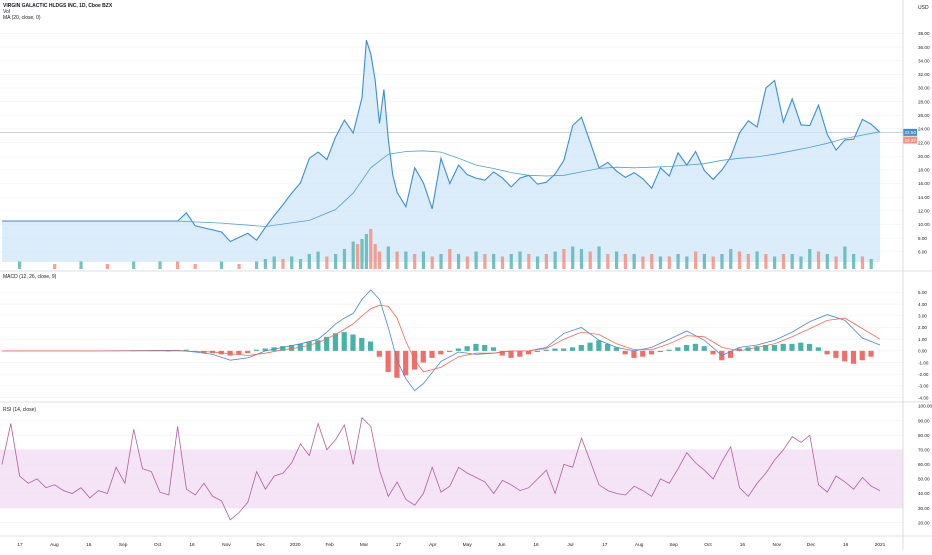  What do you see at coordinates (924, 522) in the screenshot?
I see `rsi-tick-label: 20.00` at bounding box center [924, 522].